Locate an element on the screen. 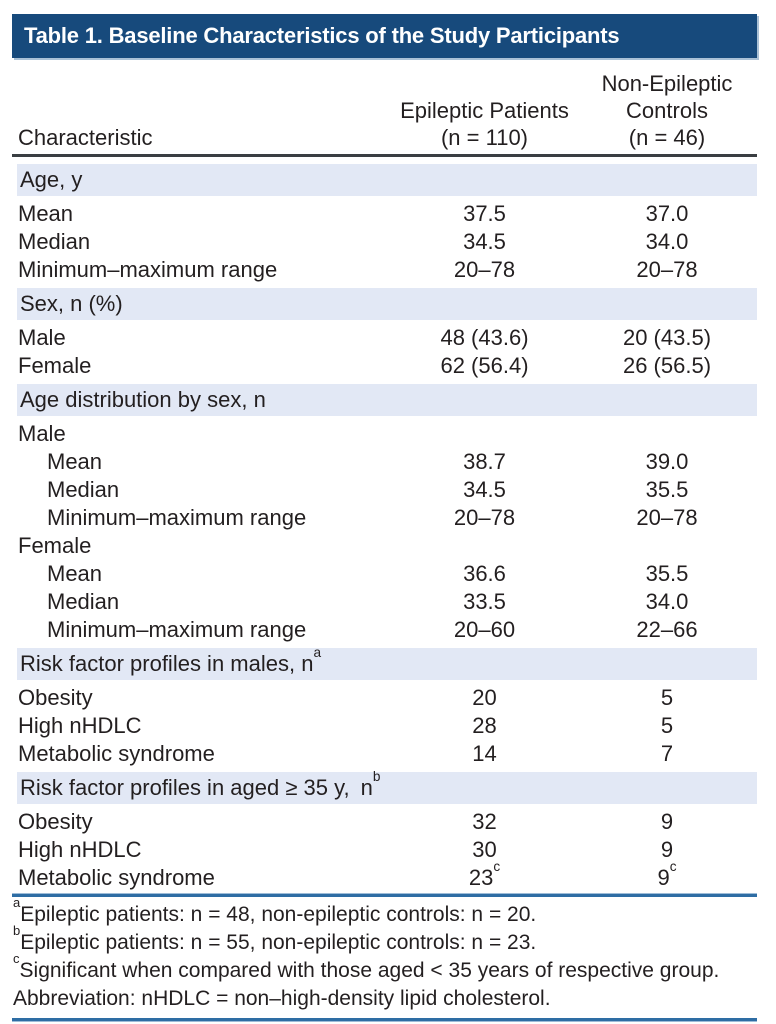  column-header-line: (n = 46) is located at coordinates (667, 137).